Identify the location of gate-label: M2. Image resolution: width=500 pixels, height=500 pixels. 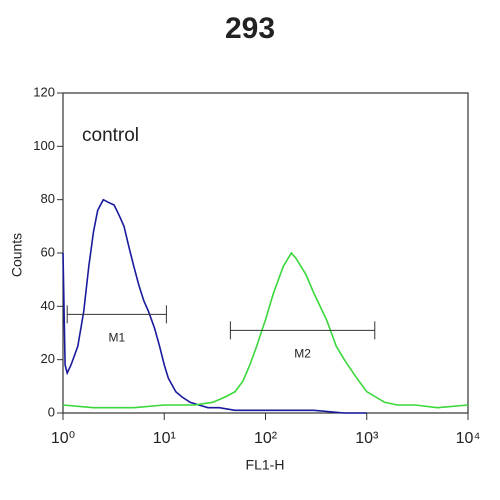
(302, 354).